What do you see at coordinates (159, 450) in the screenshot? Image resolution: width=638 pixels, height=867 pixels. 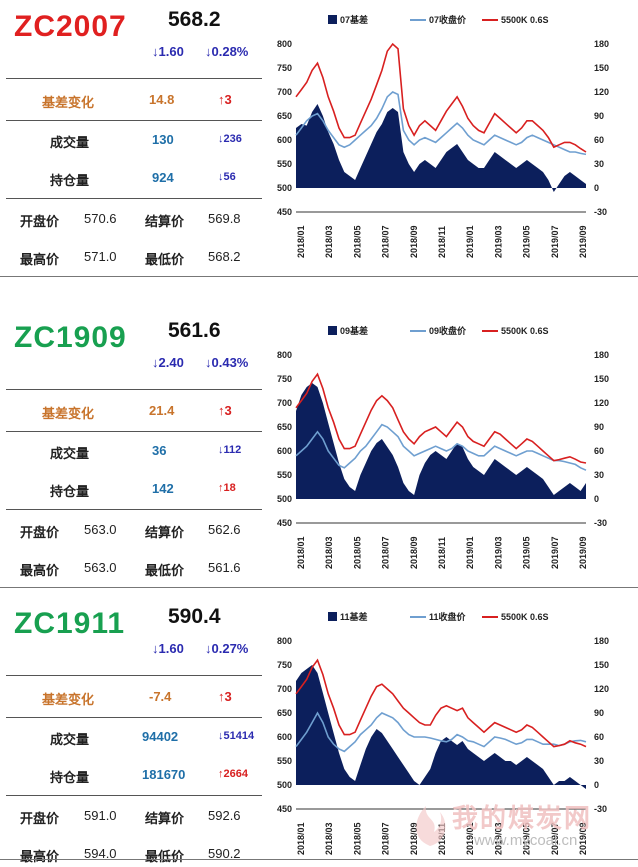 I see `volume-value: 36` at bounding box center [159, 450].